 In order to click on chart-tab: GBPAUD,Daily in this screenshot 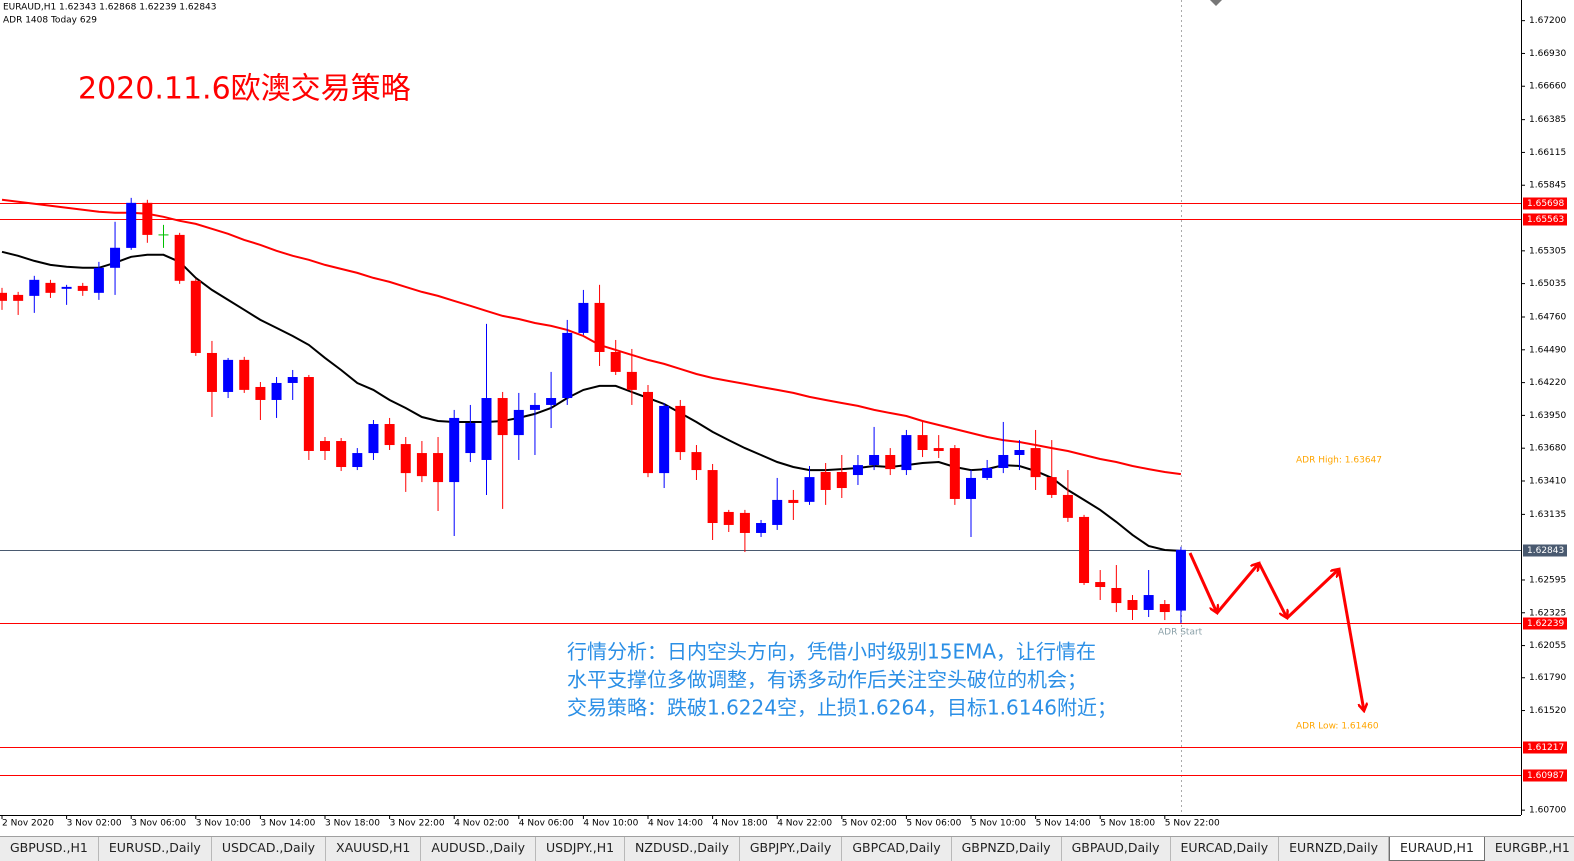, I will do `click(1116, 849)`.